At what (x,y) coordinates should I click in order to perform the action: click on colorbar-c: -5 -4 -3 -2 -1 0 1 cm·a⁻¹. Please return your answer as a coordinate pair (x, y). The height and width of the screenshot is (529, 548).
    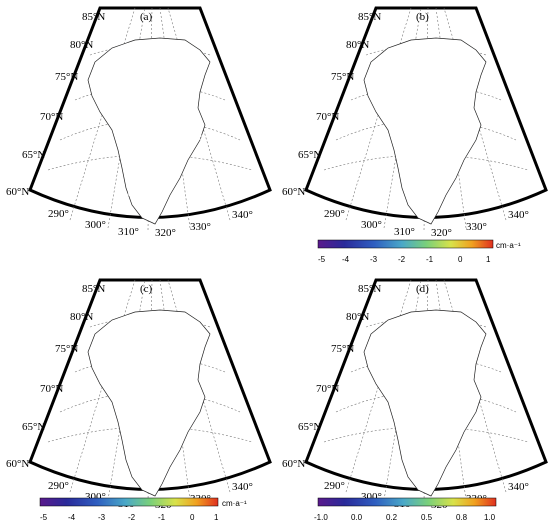
    Looking at the image, I should click on (143, 509).